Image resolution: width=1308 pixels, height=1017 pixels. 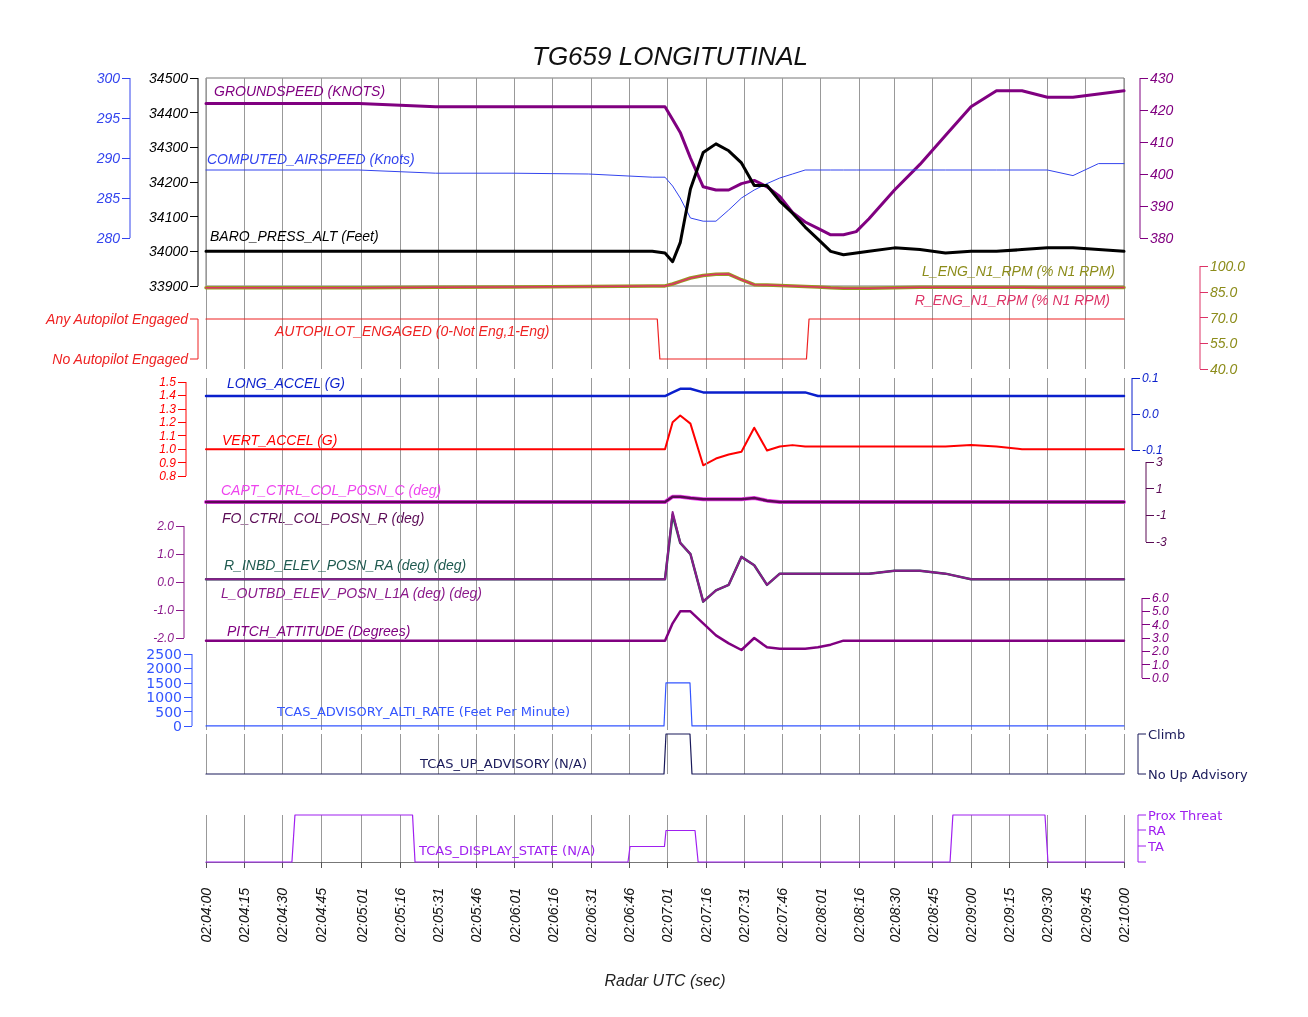 I want to click on series-label: AUTOPILOT_ENGAGED (0-Not Eng,1-Eng), so click(x=412, y=331).